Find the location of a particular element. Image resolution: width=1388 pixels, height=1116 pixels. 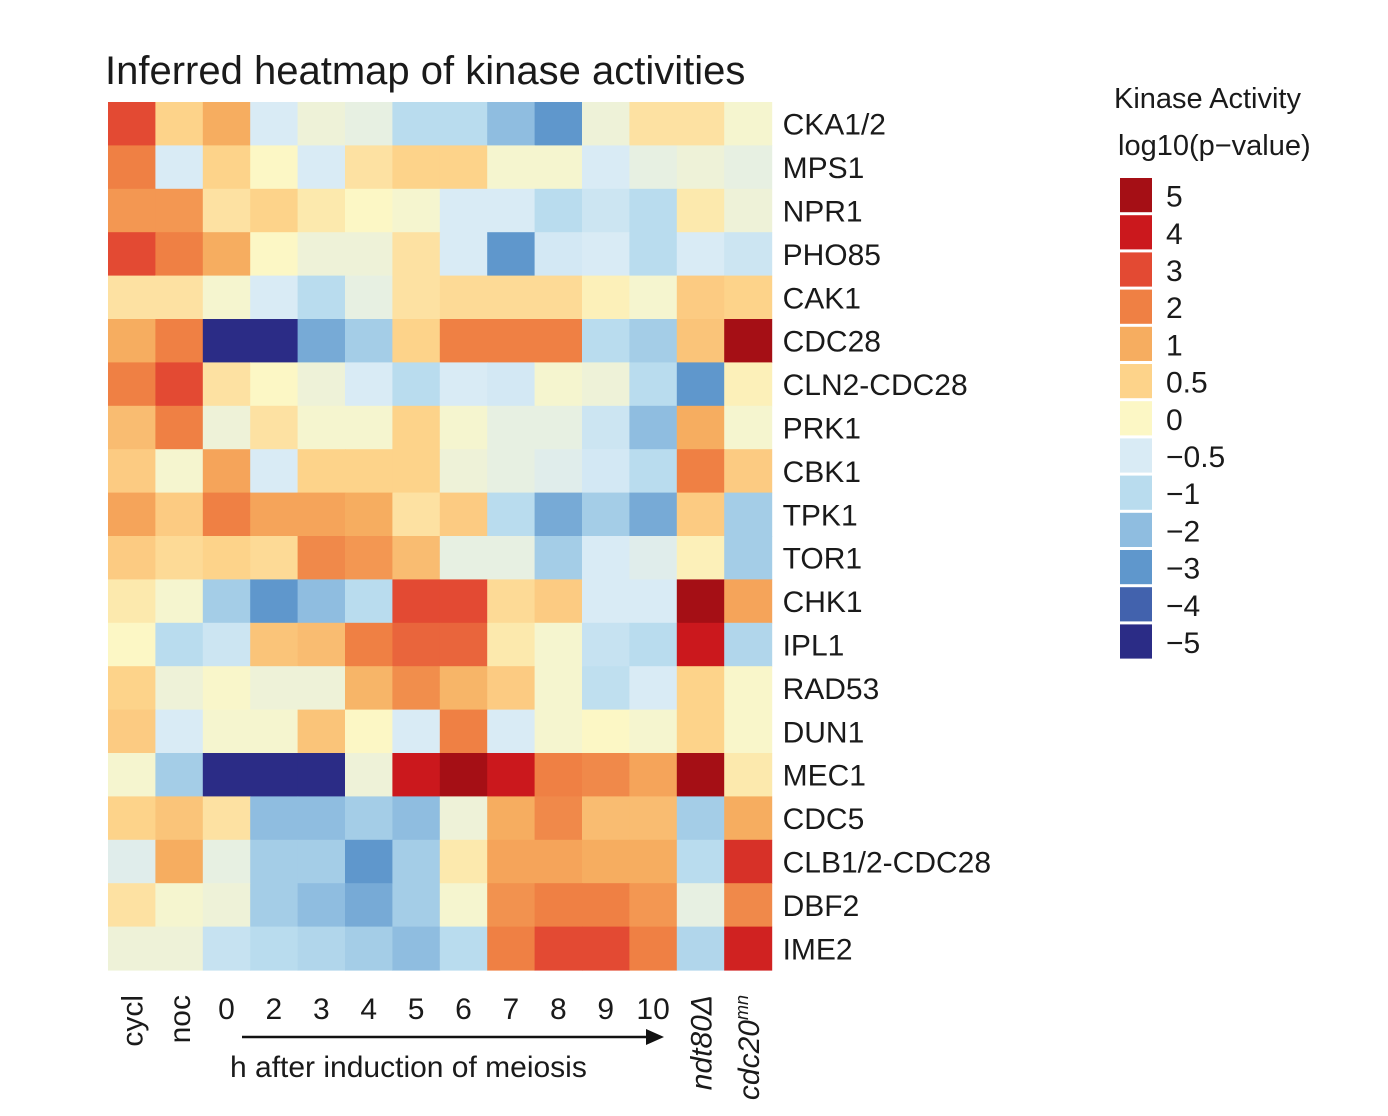

row-label: CLN2-CDC28 is located at coordinates (875, 385).